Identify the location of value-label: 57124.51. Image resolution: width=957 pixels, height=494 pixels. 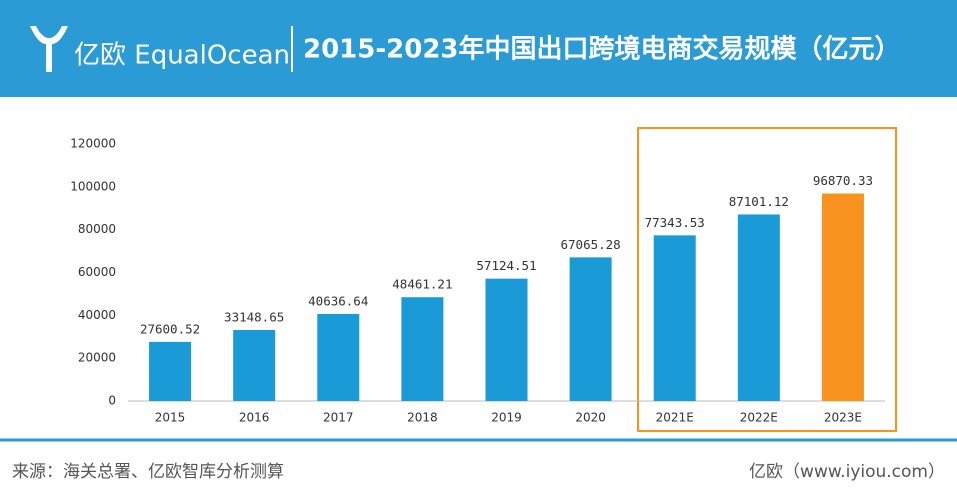
(506, 265).